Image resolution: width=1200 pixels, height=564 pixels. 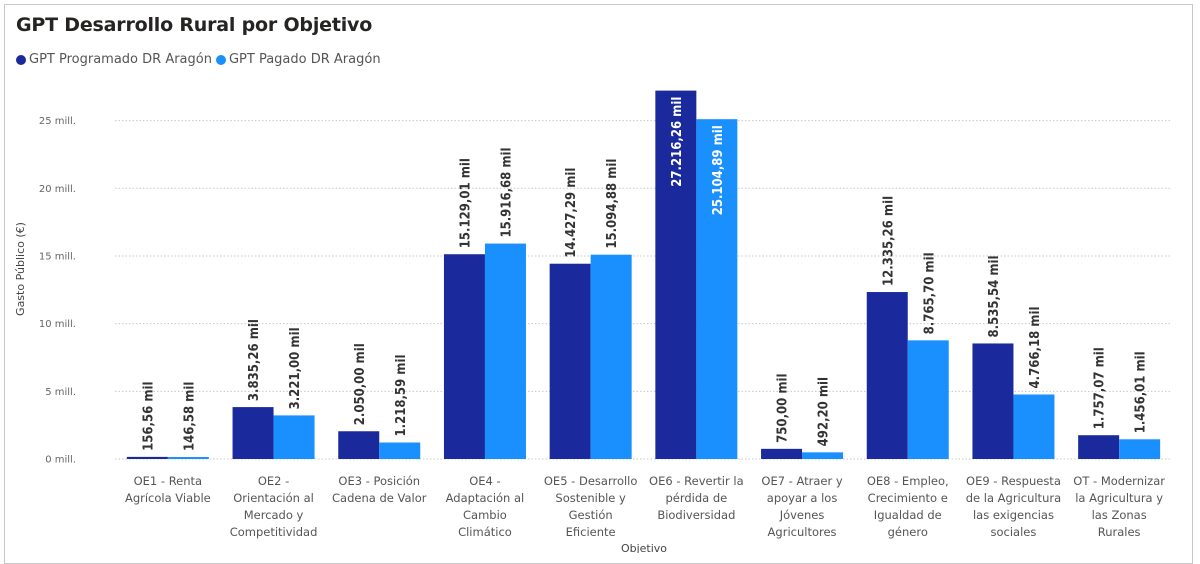 I want to click on legend-label-pagado: GPT Pagado DR Aragón, so click(x=304, y=59).